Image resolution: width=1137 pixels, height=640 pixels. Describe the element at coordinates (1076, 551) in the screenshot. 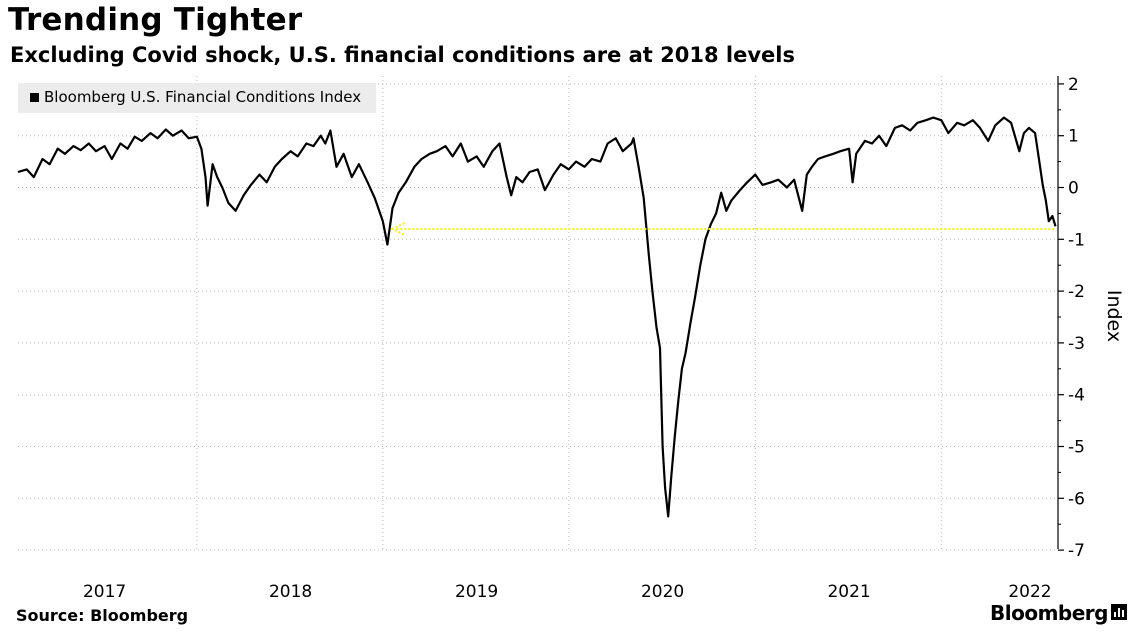

I see `y-tick-label: -7` at that location.